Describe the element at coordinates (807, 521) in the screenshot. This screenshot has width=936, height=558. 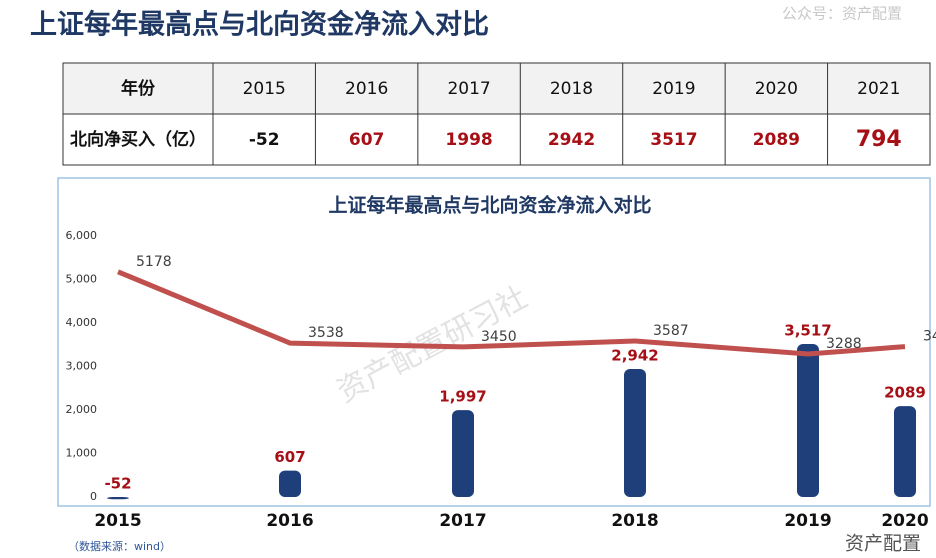
I see `x-tick-label: 2019` at that location.